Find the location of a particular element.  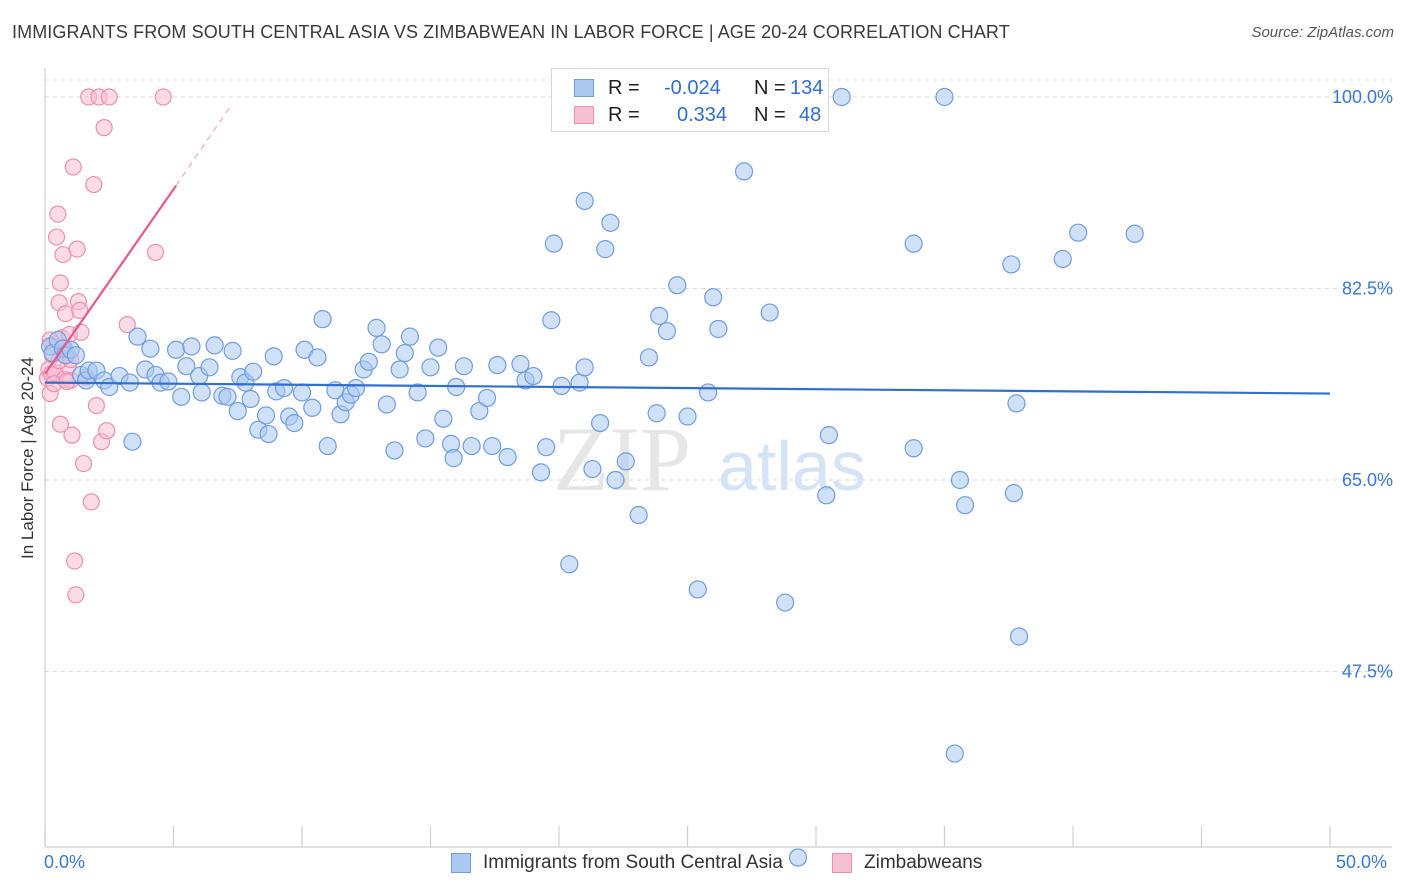

trend-line-south-central-asia is located at coordinates (687, 388).